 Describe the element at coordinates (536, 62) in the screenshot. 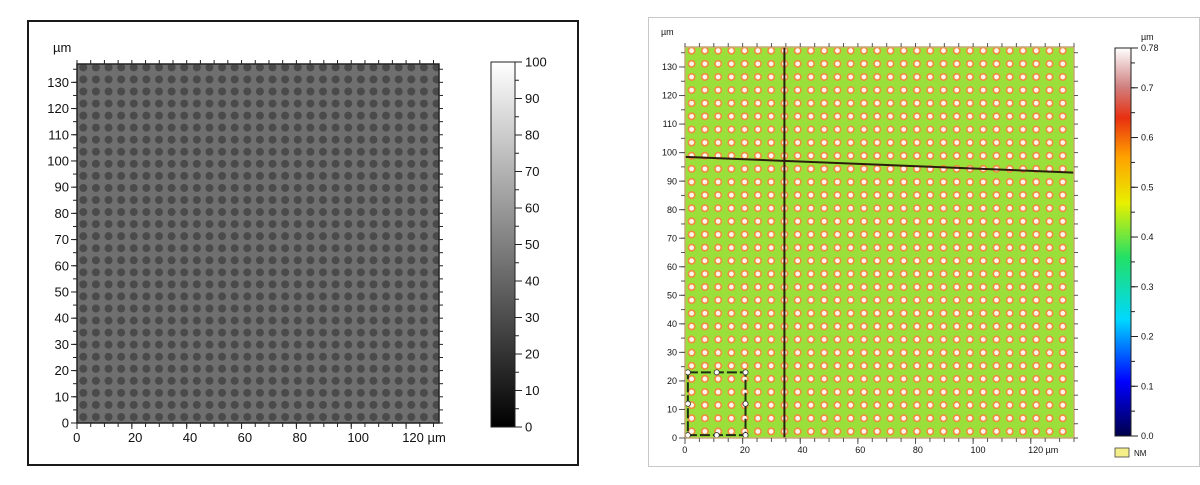

I see `colorbar-tick-label: 100` at that location.